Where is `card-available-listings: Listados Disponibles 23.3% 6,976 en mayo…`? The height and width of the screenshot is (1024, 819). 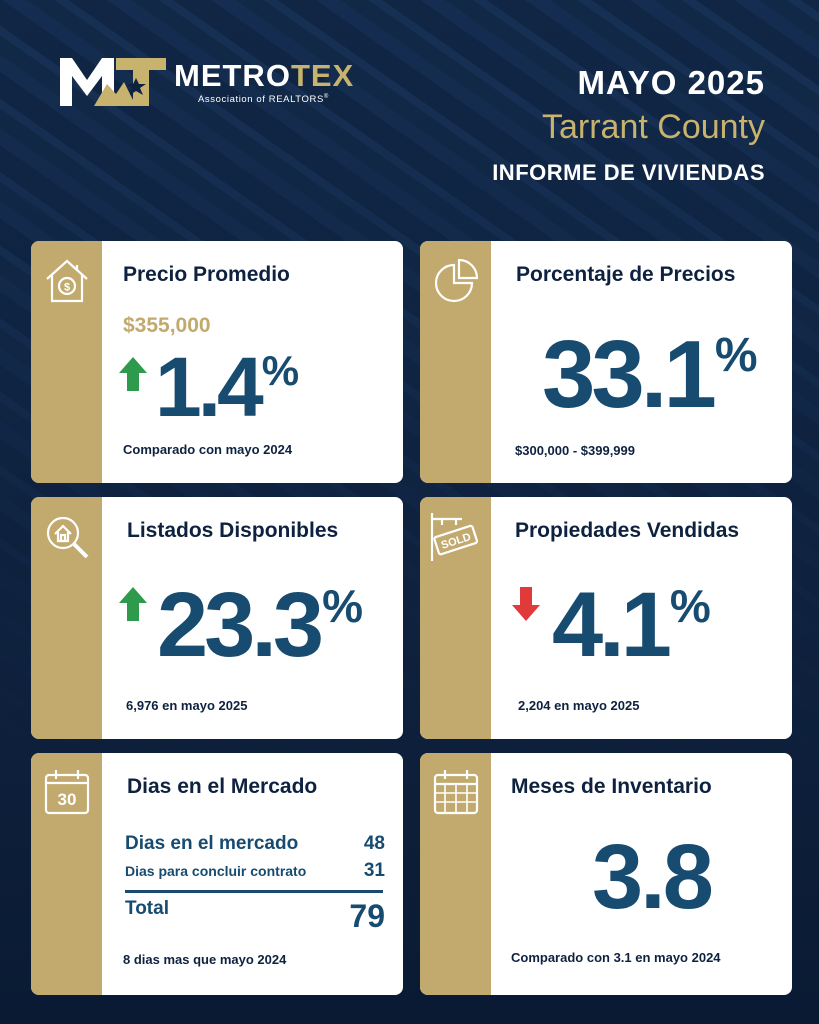 card-available-listings: Listados Disponibles 23.3% 6,976 en mayo… is located at coordinates (217, 618).